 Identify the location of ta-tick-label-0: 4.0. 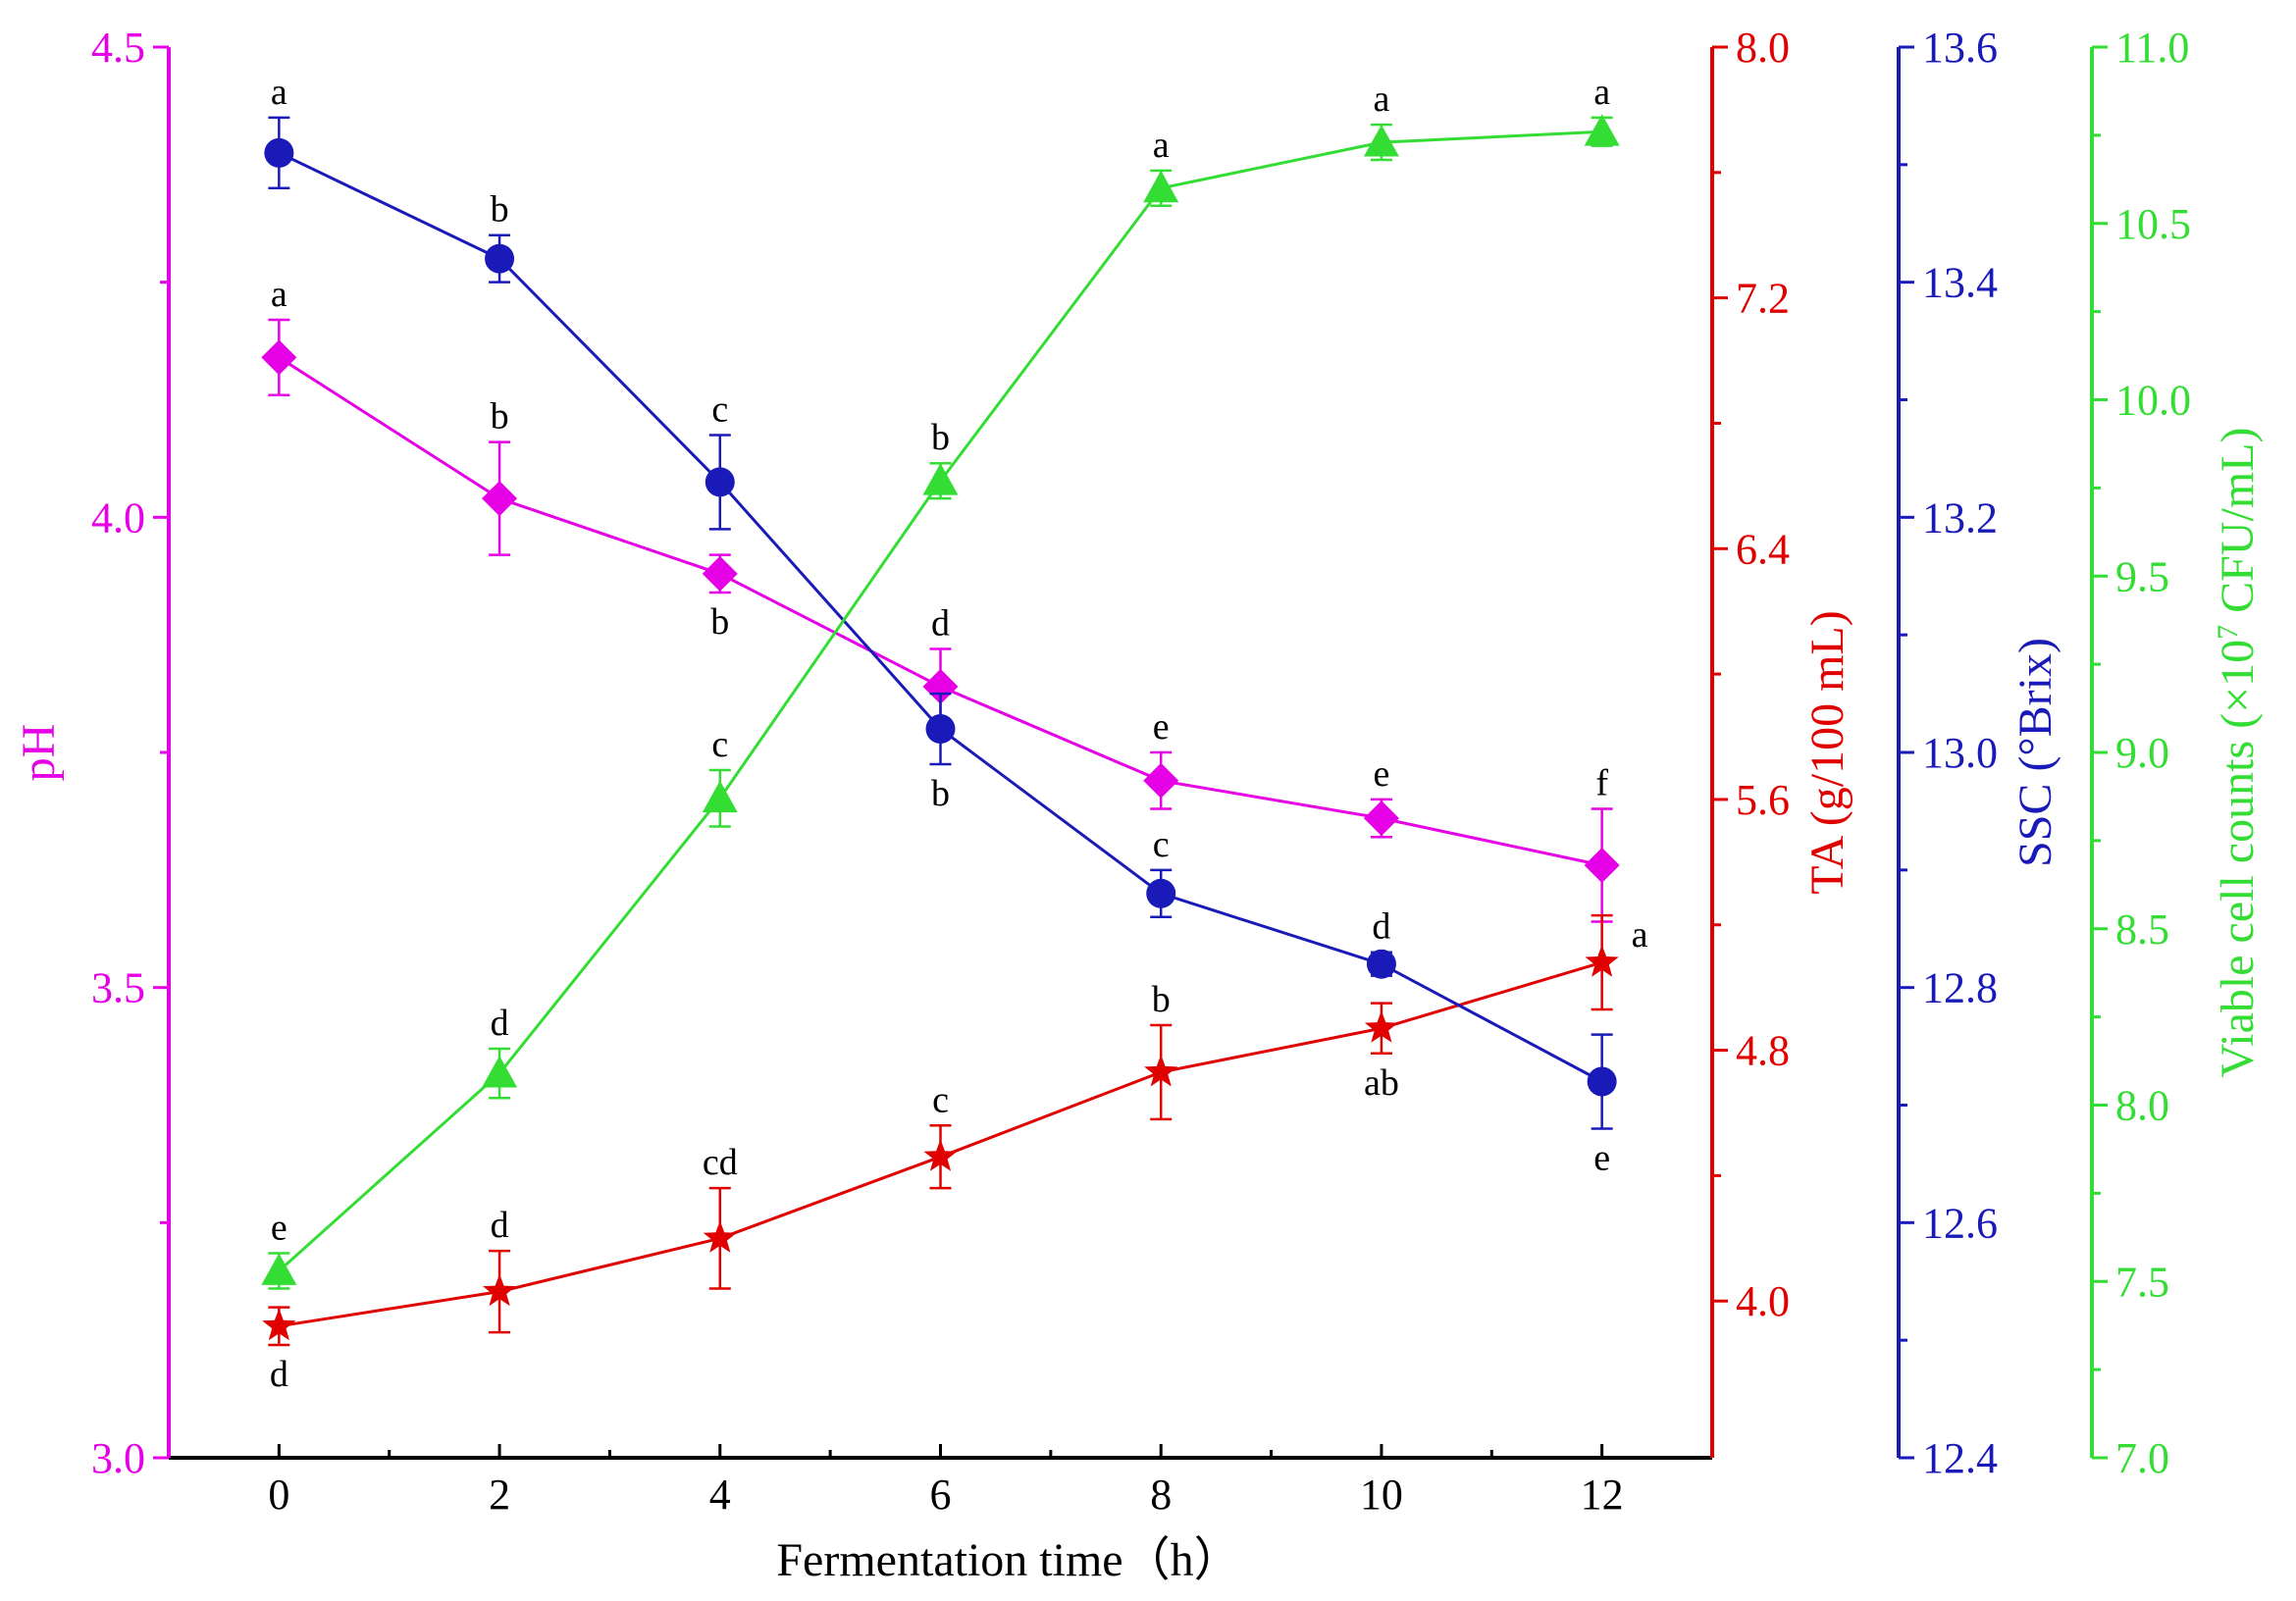
(1763, 1301).